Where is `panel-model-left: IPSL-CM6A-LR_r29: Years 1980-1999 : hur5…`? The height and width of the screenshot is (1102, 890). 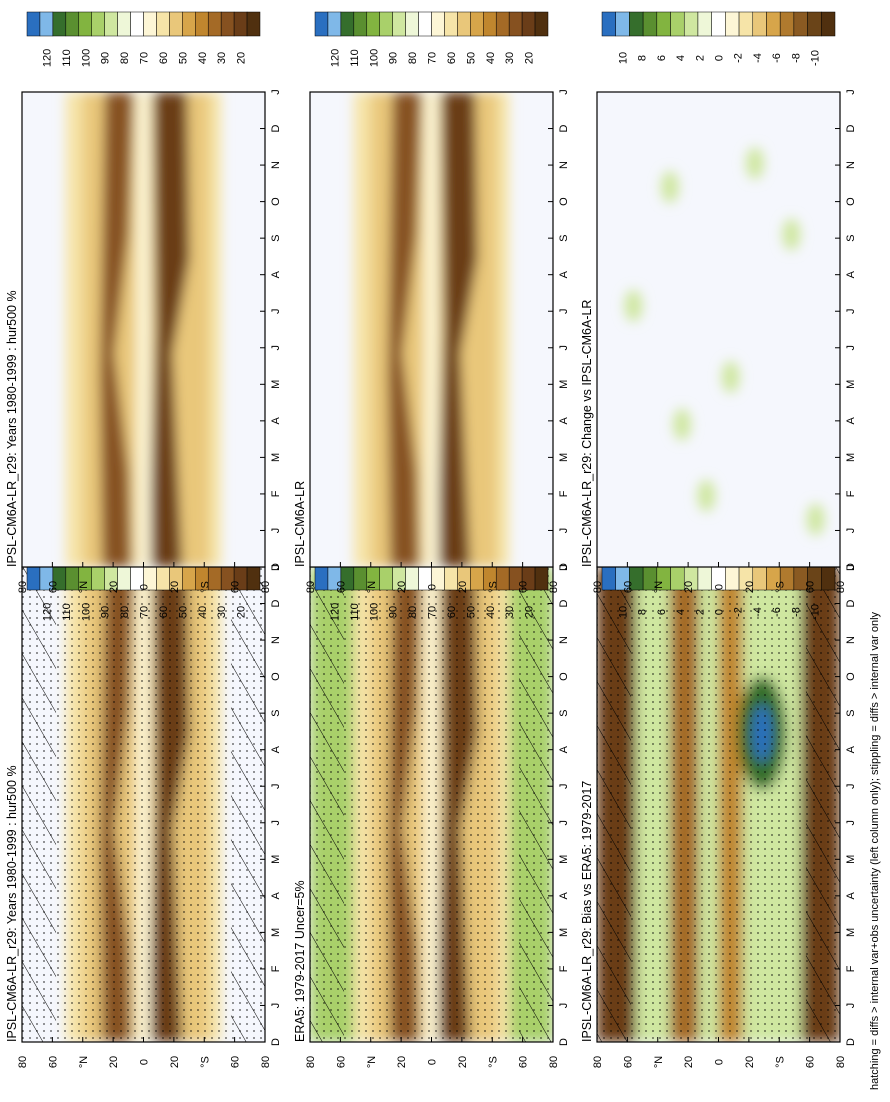
panel-model-left: IPSL-CM6A-LR_r29: Years 1980-1999 : hur5… is located at coordinates (143, 816).